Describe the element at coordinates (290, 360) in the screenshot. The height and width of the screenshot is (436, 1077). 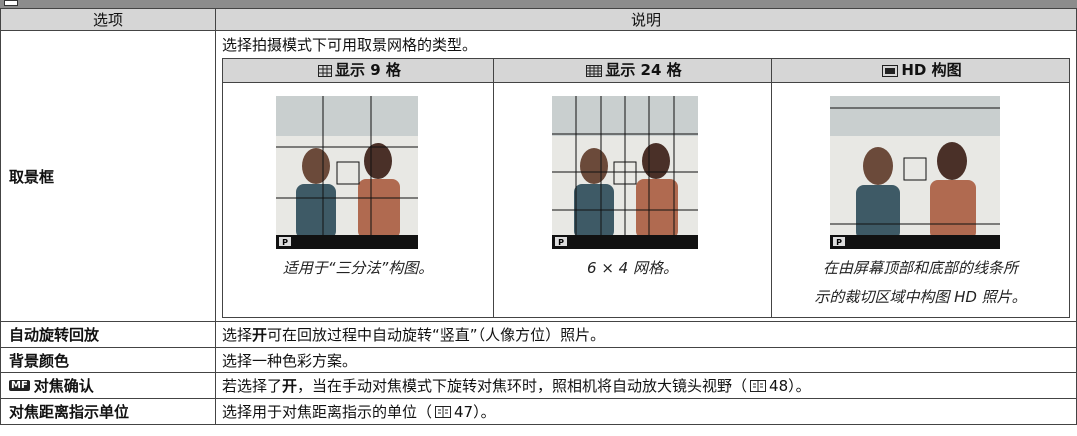
I see `text: 选择一种色彩方案。` at that location.